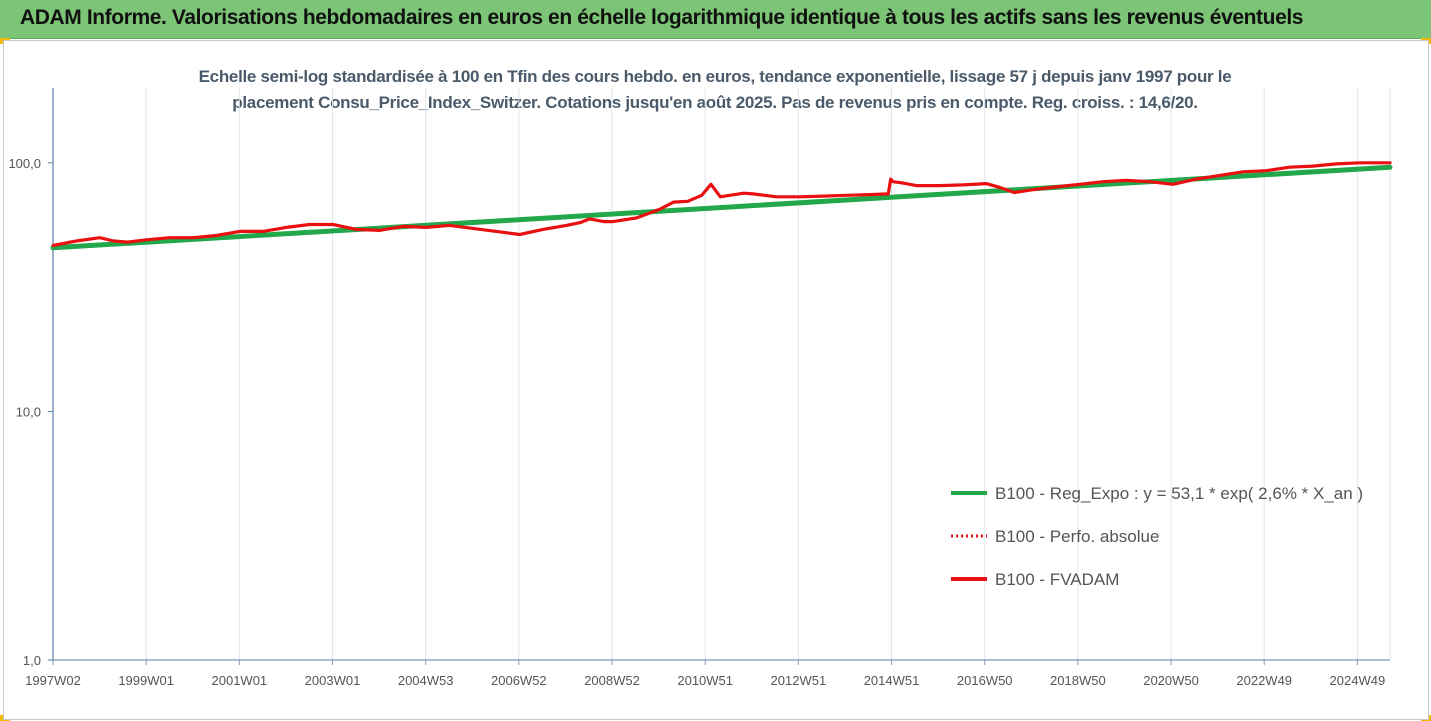  Describe the element at coordinates (1057, 579) in the screenshot. I see `legend-label: B100 - FVADAM` at that location.